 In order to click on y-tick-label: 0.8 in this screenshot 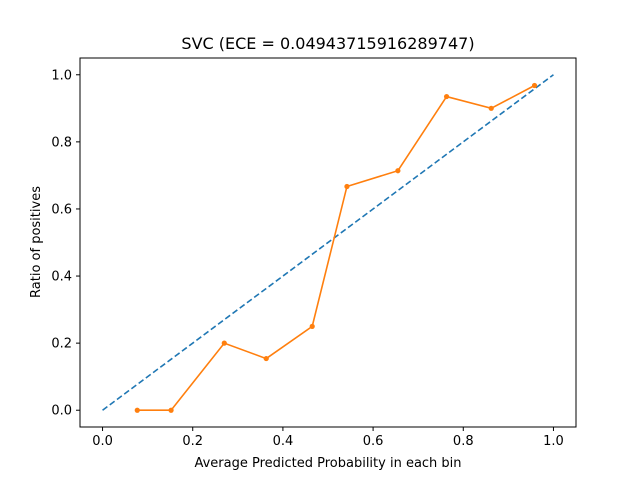, I will do `click(61, 142)`.